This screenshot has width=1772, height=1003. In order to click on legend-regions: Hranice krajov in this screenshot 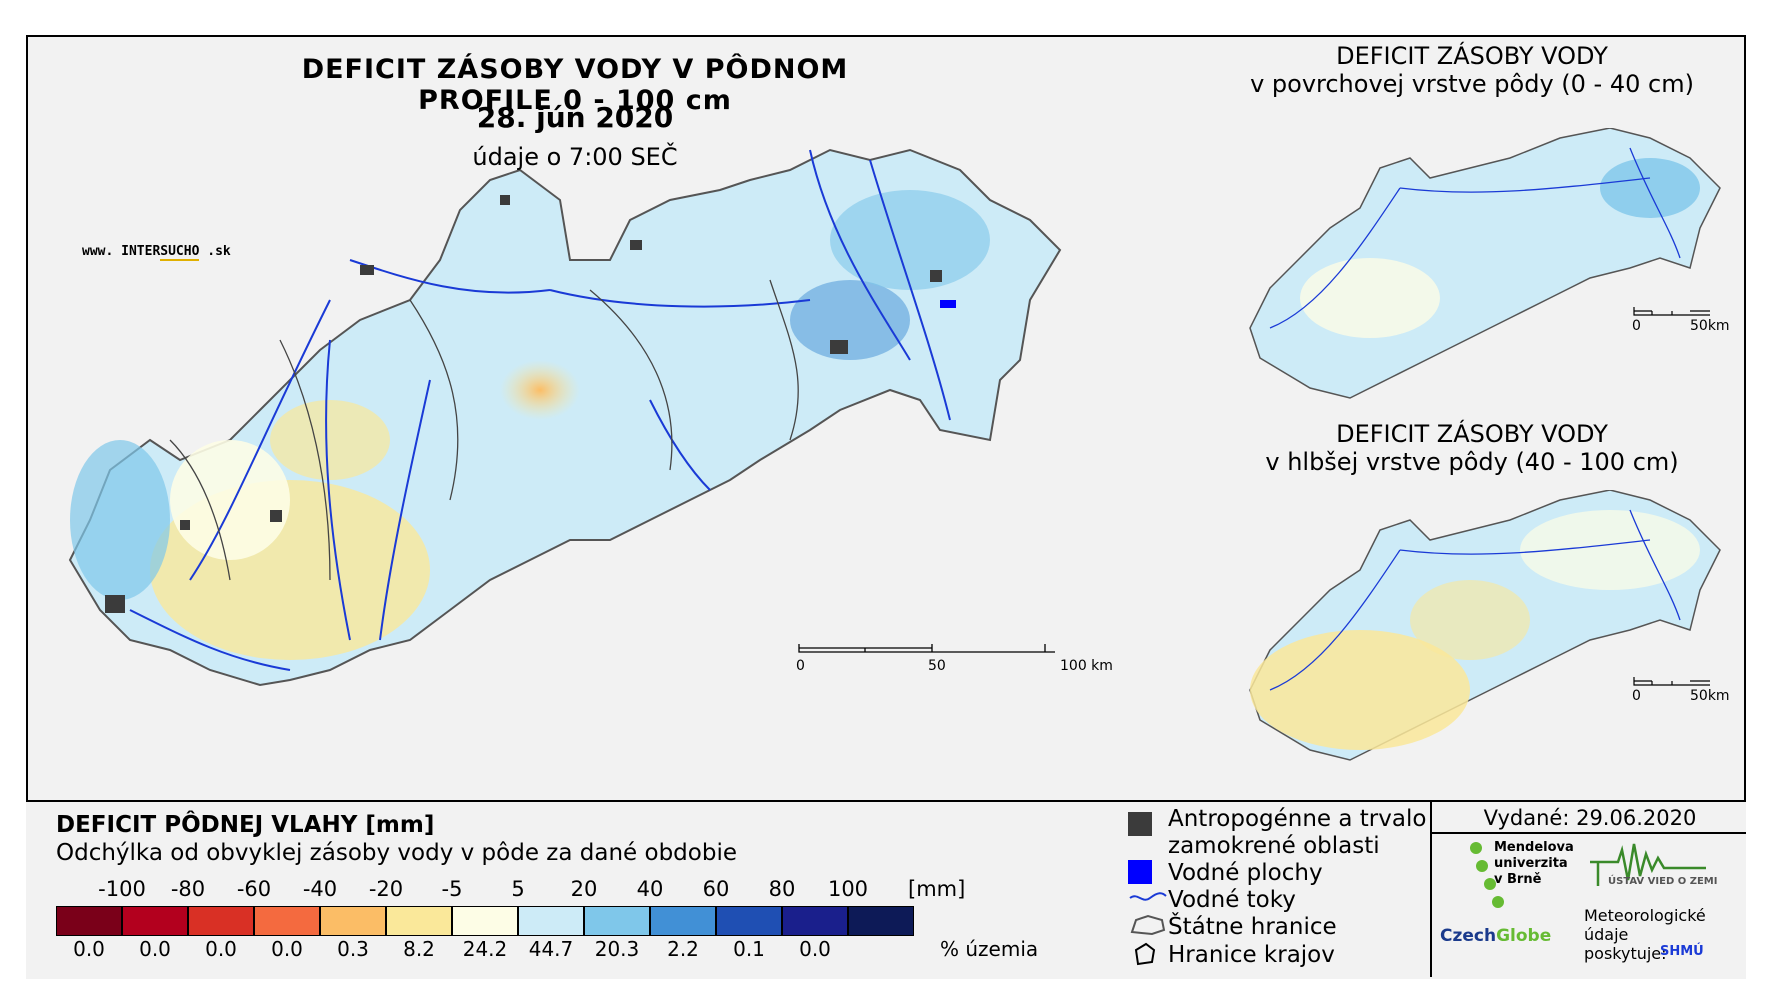, I will do `click(1251, 955)`.